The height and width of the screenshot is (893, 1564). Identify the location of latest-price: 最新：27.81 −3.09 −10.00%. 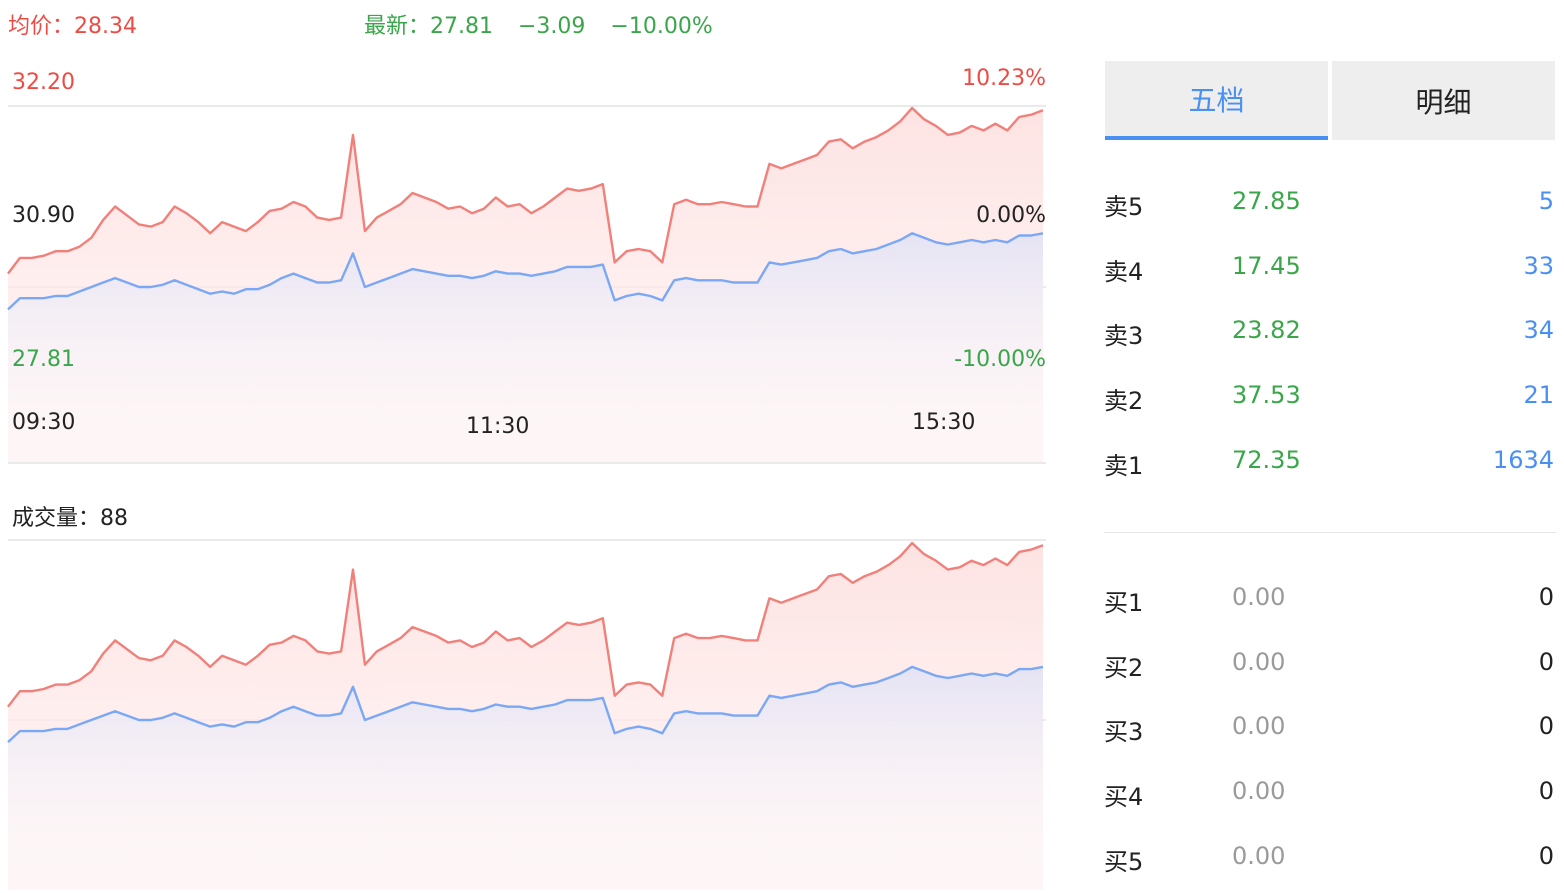
(538, 24).